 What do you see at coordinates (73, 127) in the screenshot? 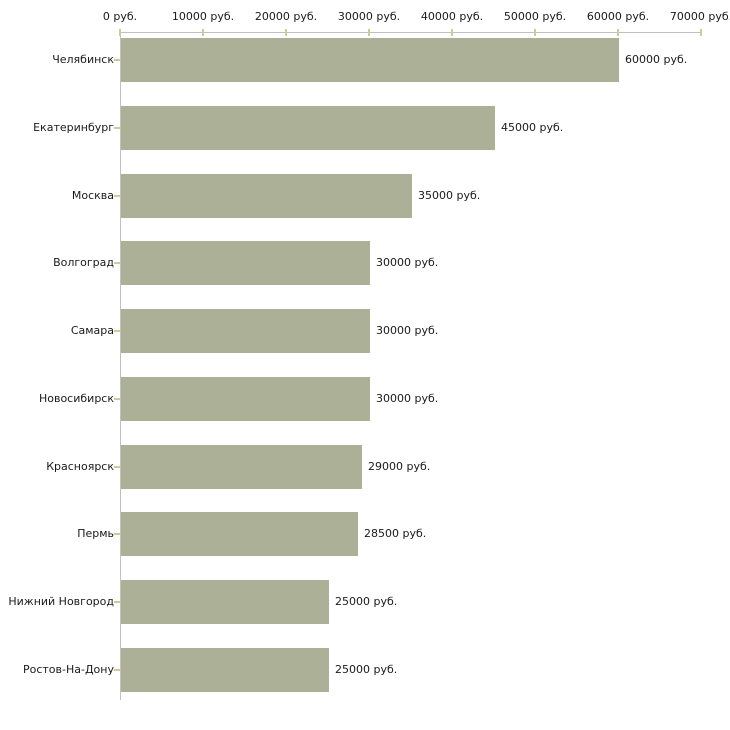
I see `category-label: Екатеринбург` at bounding box center [73, 127].